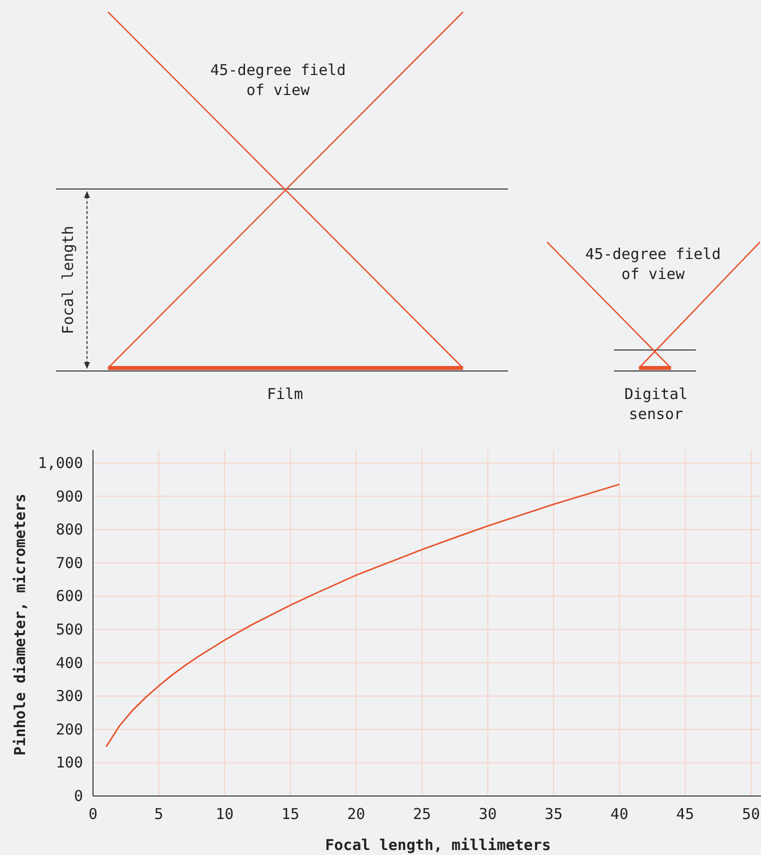 Image resolution: width=761 pixels, height=855 pixels. What do you see at coordinates (69, 563) in the screenshot?
I see `y-tick-label: 700` at bounding box center [69, 563].